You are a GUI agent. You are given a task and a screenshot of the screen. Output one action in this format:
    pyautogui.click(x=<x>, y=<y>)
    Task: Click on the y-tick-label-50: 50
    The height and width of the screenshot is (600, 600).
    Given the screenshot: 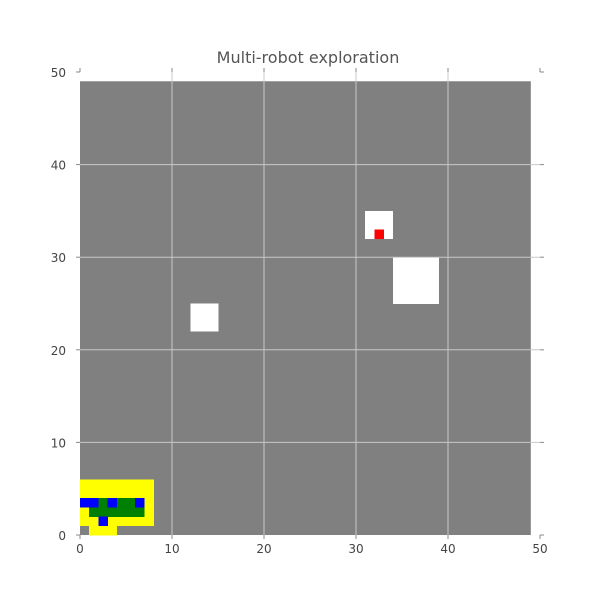 What is the action you would take?
    pyautogui.click(x=58, y=73)
    